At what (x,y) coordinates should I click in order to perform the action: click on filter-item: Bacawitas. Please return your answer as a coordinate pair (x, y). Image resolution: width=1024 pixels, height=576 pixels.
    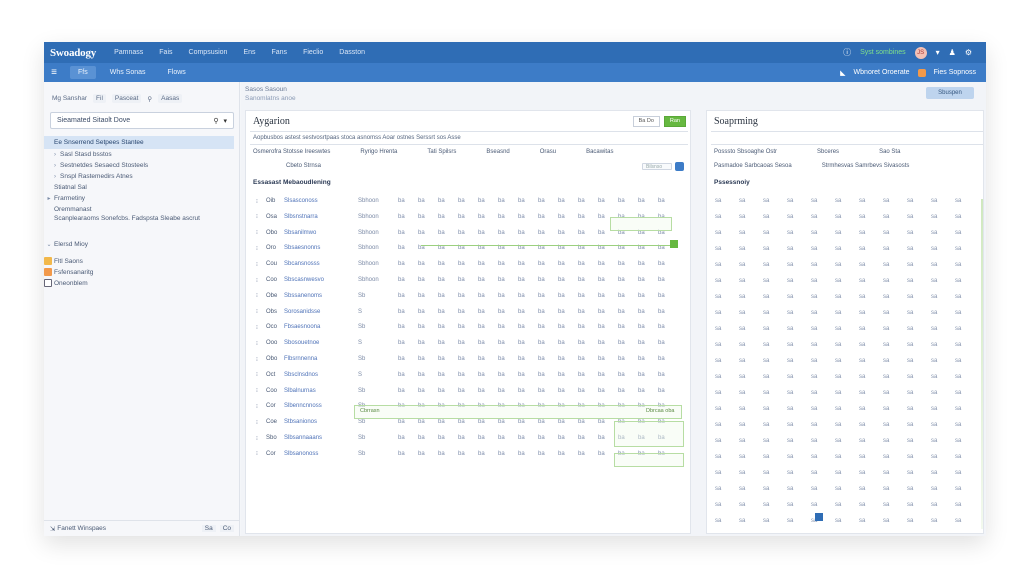
    Looking at the image, I should click on (600, 152).